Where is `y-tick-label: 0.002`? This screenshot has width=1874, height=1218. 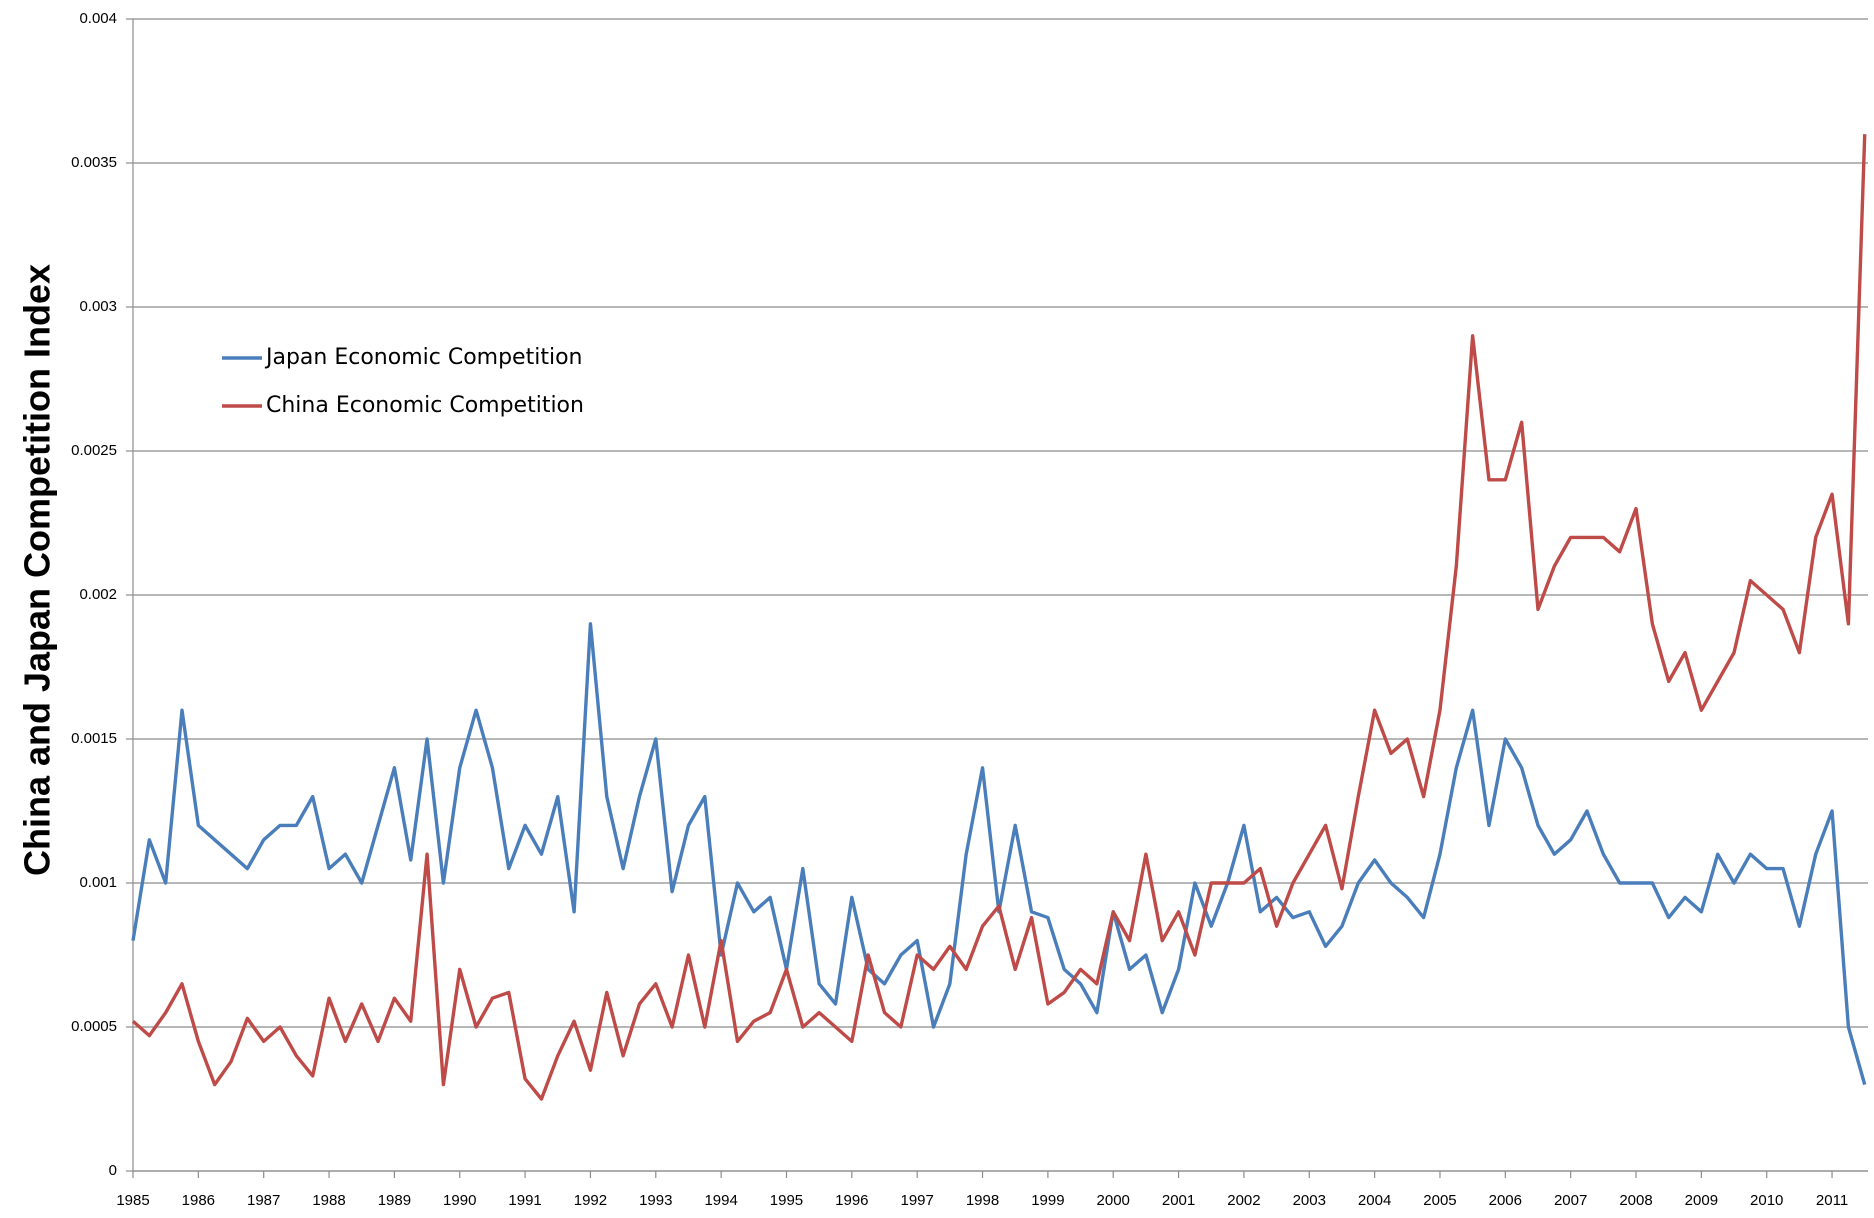 y-tick-label: 0.002 is located at coordinates (98, 594).